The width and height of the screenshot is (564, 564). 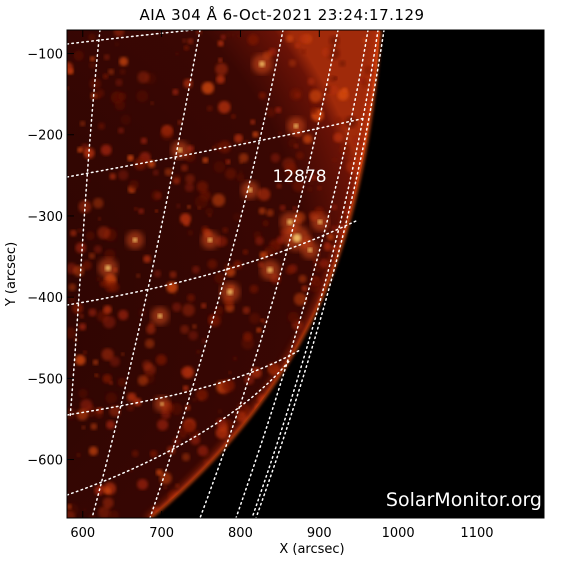 I want to click on x-tick-label: 700, so click(x=161, y=533).